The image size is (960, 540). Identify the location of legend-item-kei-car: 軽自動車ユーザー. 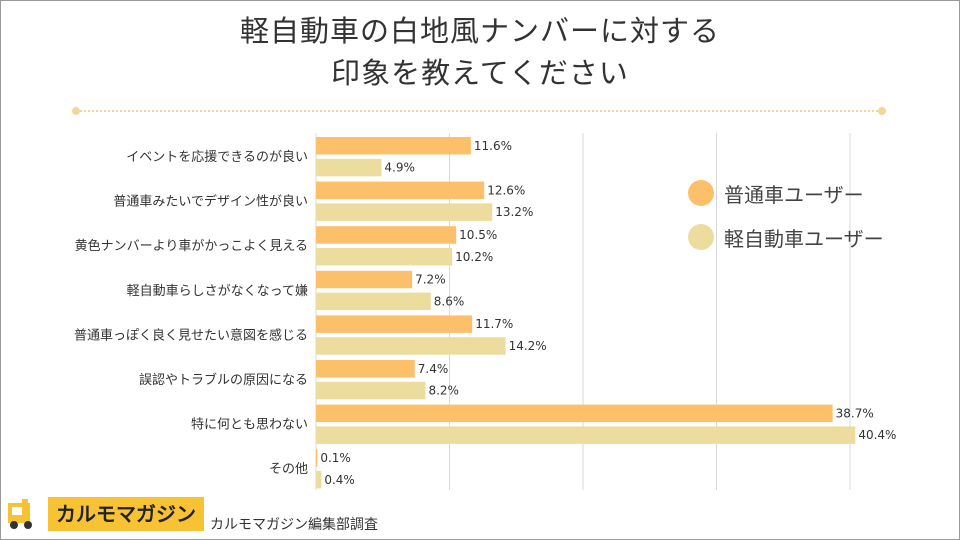
(786, 237).